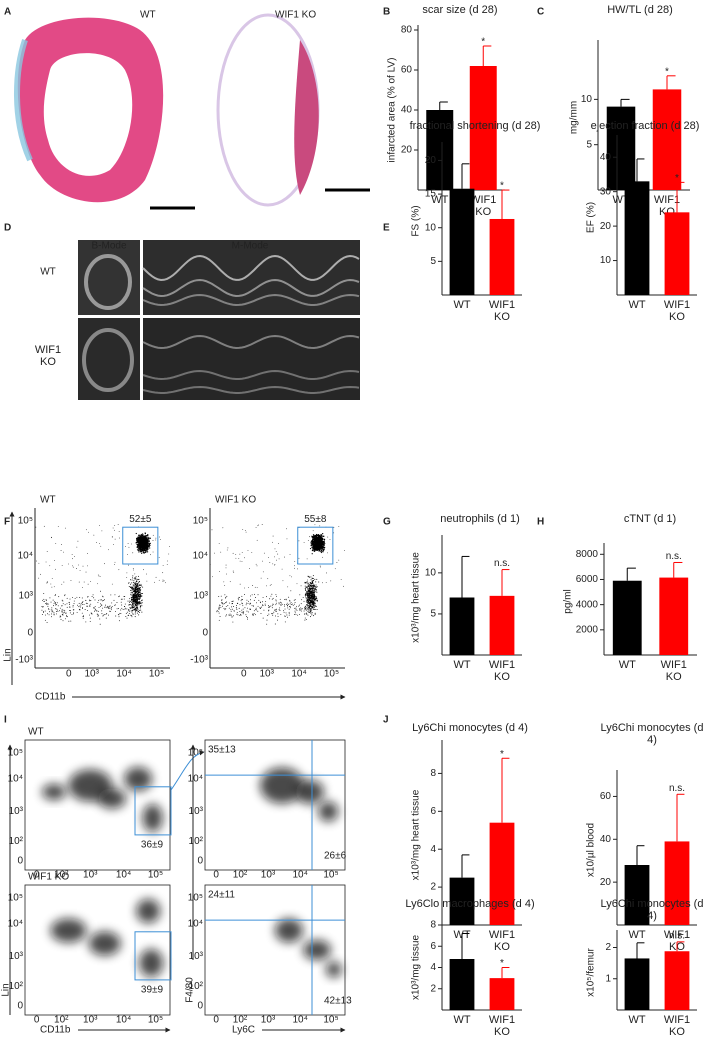  What do you see at coordinates (636, 1020) in the screenshot?
I see `x-tick-label-box: WT` at bounding box center [636, 1020].